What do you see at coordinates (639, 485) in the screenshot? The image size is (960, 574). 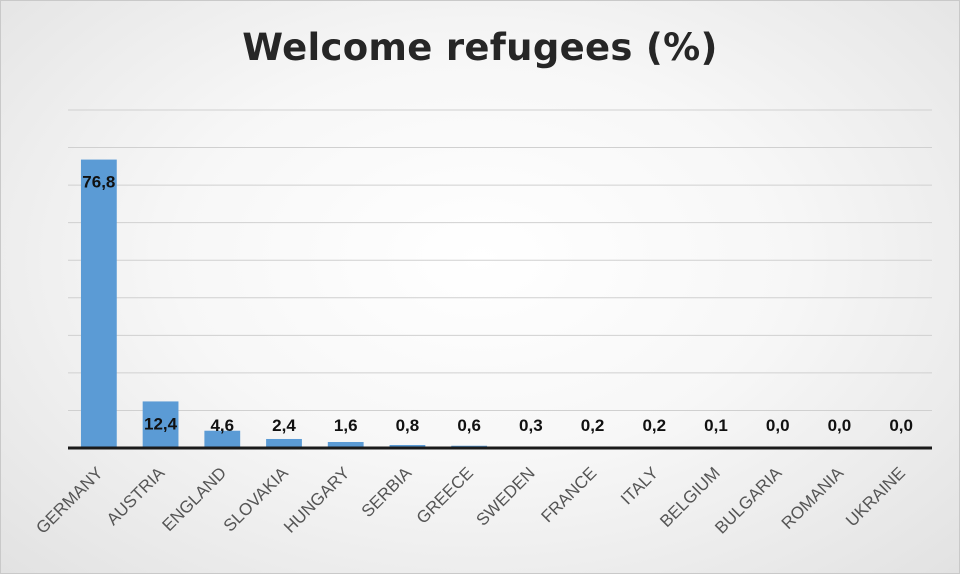 I see `x-tick-label: ITALY` at bounding box center [639, 485].